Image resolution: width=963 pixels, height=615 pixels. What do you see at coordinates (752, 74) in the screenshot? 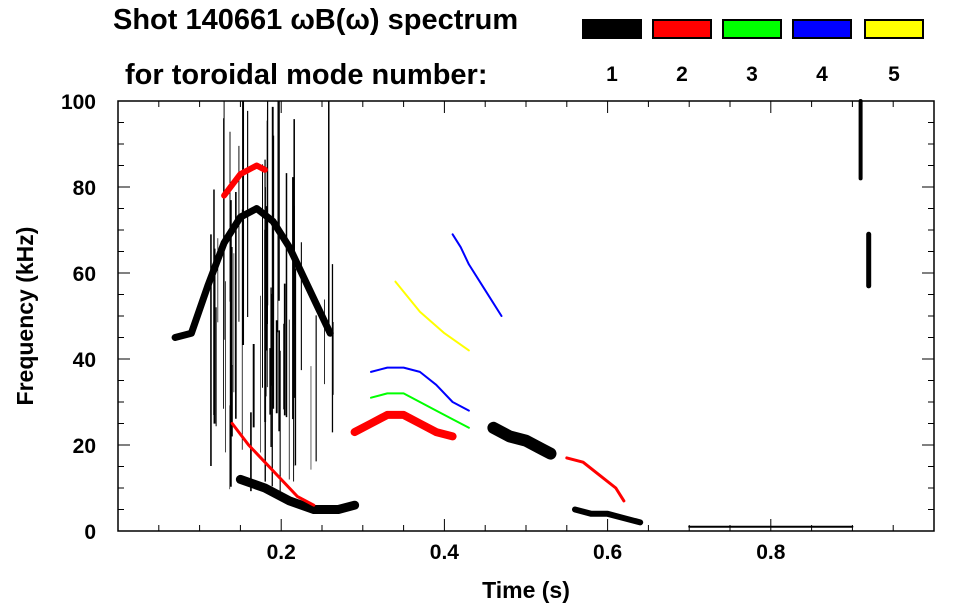
I see `legend-label-mode-3: 3` at bounding box center [752, 74].